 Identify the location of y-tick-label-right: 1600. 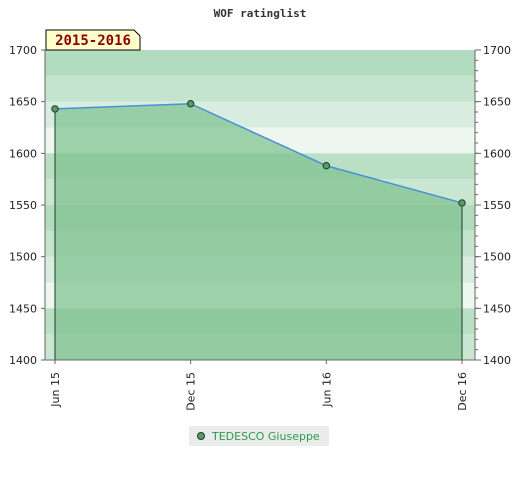
(497, 153).